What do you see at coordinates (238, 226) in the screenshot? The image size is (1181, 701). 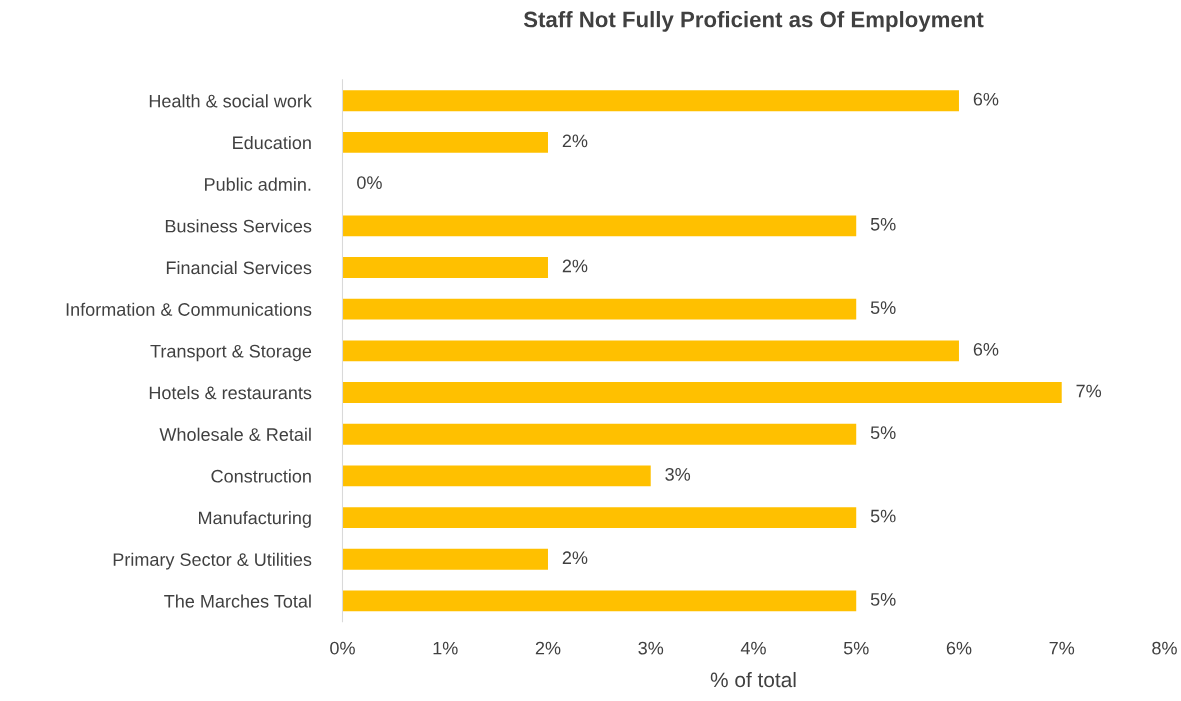 I see `y-tick-label: Business Services` at bounding box center [238, 226].